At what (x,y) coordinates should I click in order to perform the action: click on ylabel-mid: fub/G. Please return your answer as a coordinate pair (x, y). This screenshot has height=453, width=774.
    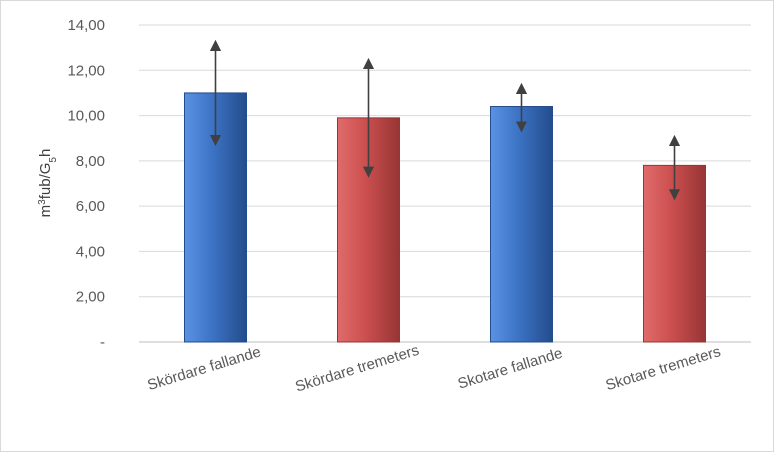
    Looking at the image, I should click on (45, 181).